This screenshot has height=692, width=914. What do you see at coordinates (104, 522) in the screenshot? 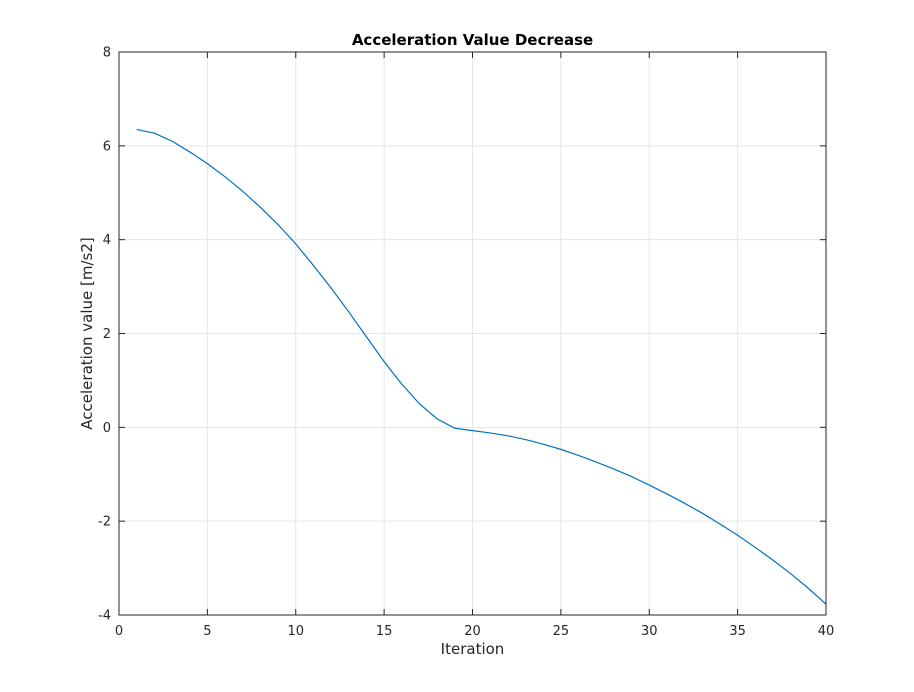
I see `y-tick-label: -2` at bounding box center [104, 522].